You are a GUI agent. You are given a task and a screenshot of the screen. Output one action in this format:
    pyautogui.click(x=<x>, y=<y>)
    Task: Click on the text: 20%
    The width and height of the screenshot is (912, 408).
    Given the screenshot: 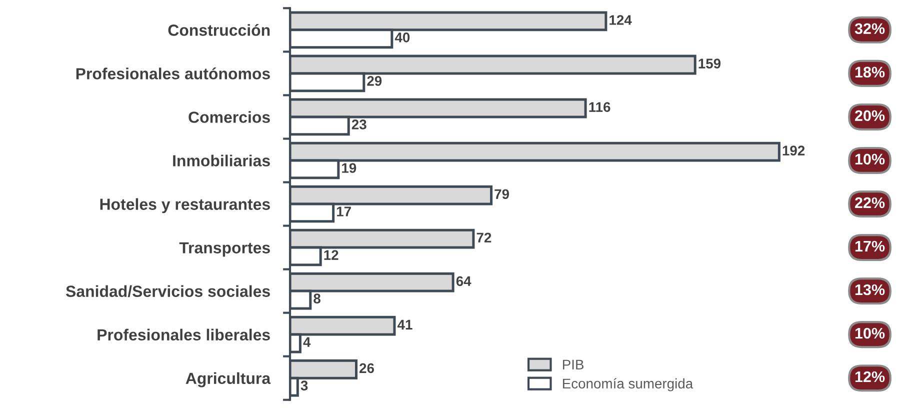 What is the action you would take?
    pyautogui.click(x=870, y=116)
    